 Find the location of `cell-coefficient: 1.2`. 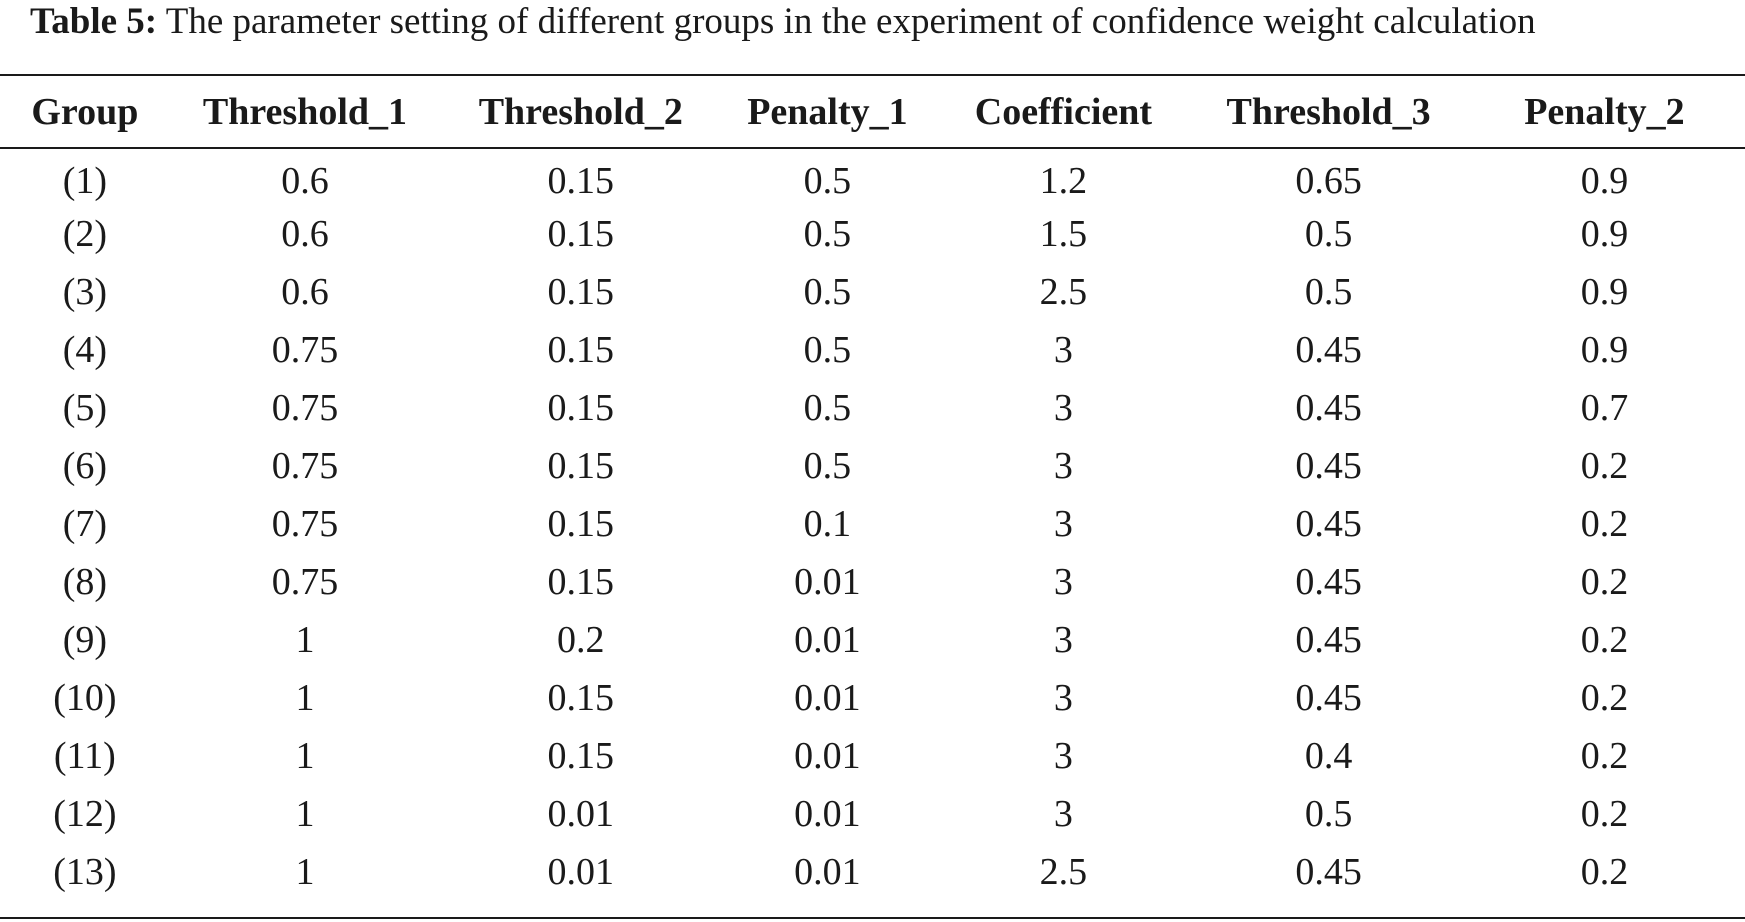

cell-coefficient: 1.2 is located at coordinates (1063, 181).